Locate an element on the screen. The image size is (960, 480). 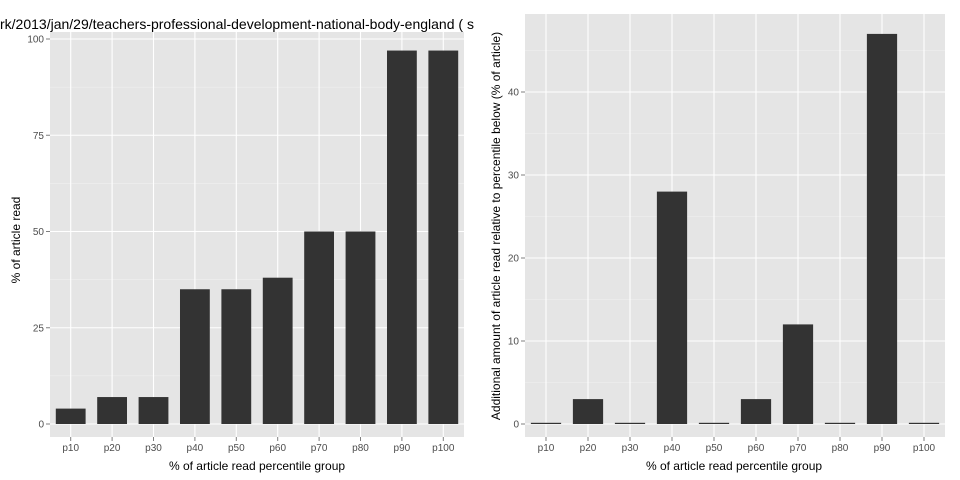
y-tick-label: 75 is located at coordinates (39, 136).